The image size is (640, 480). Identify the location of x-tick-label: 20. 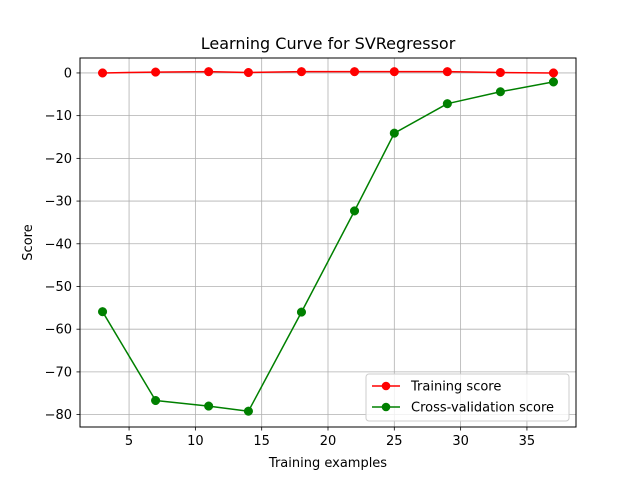
(328, 441).